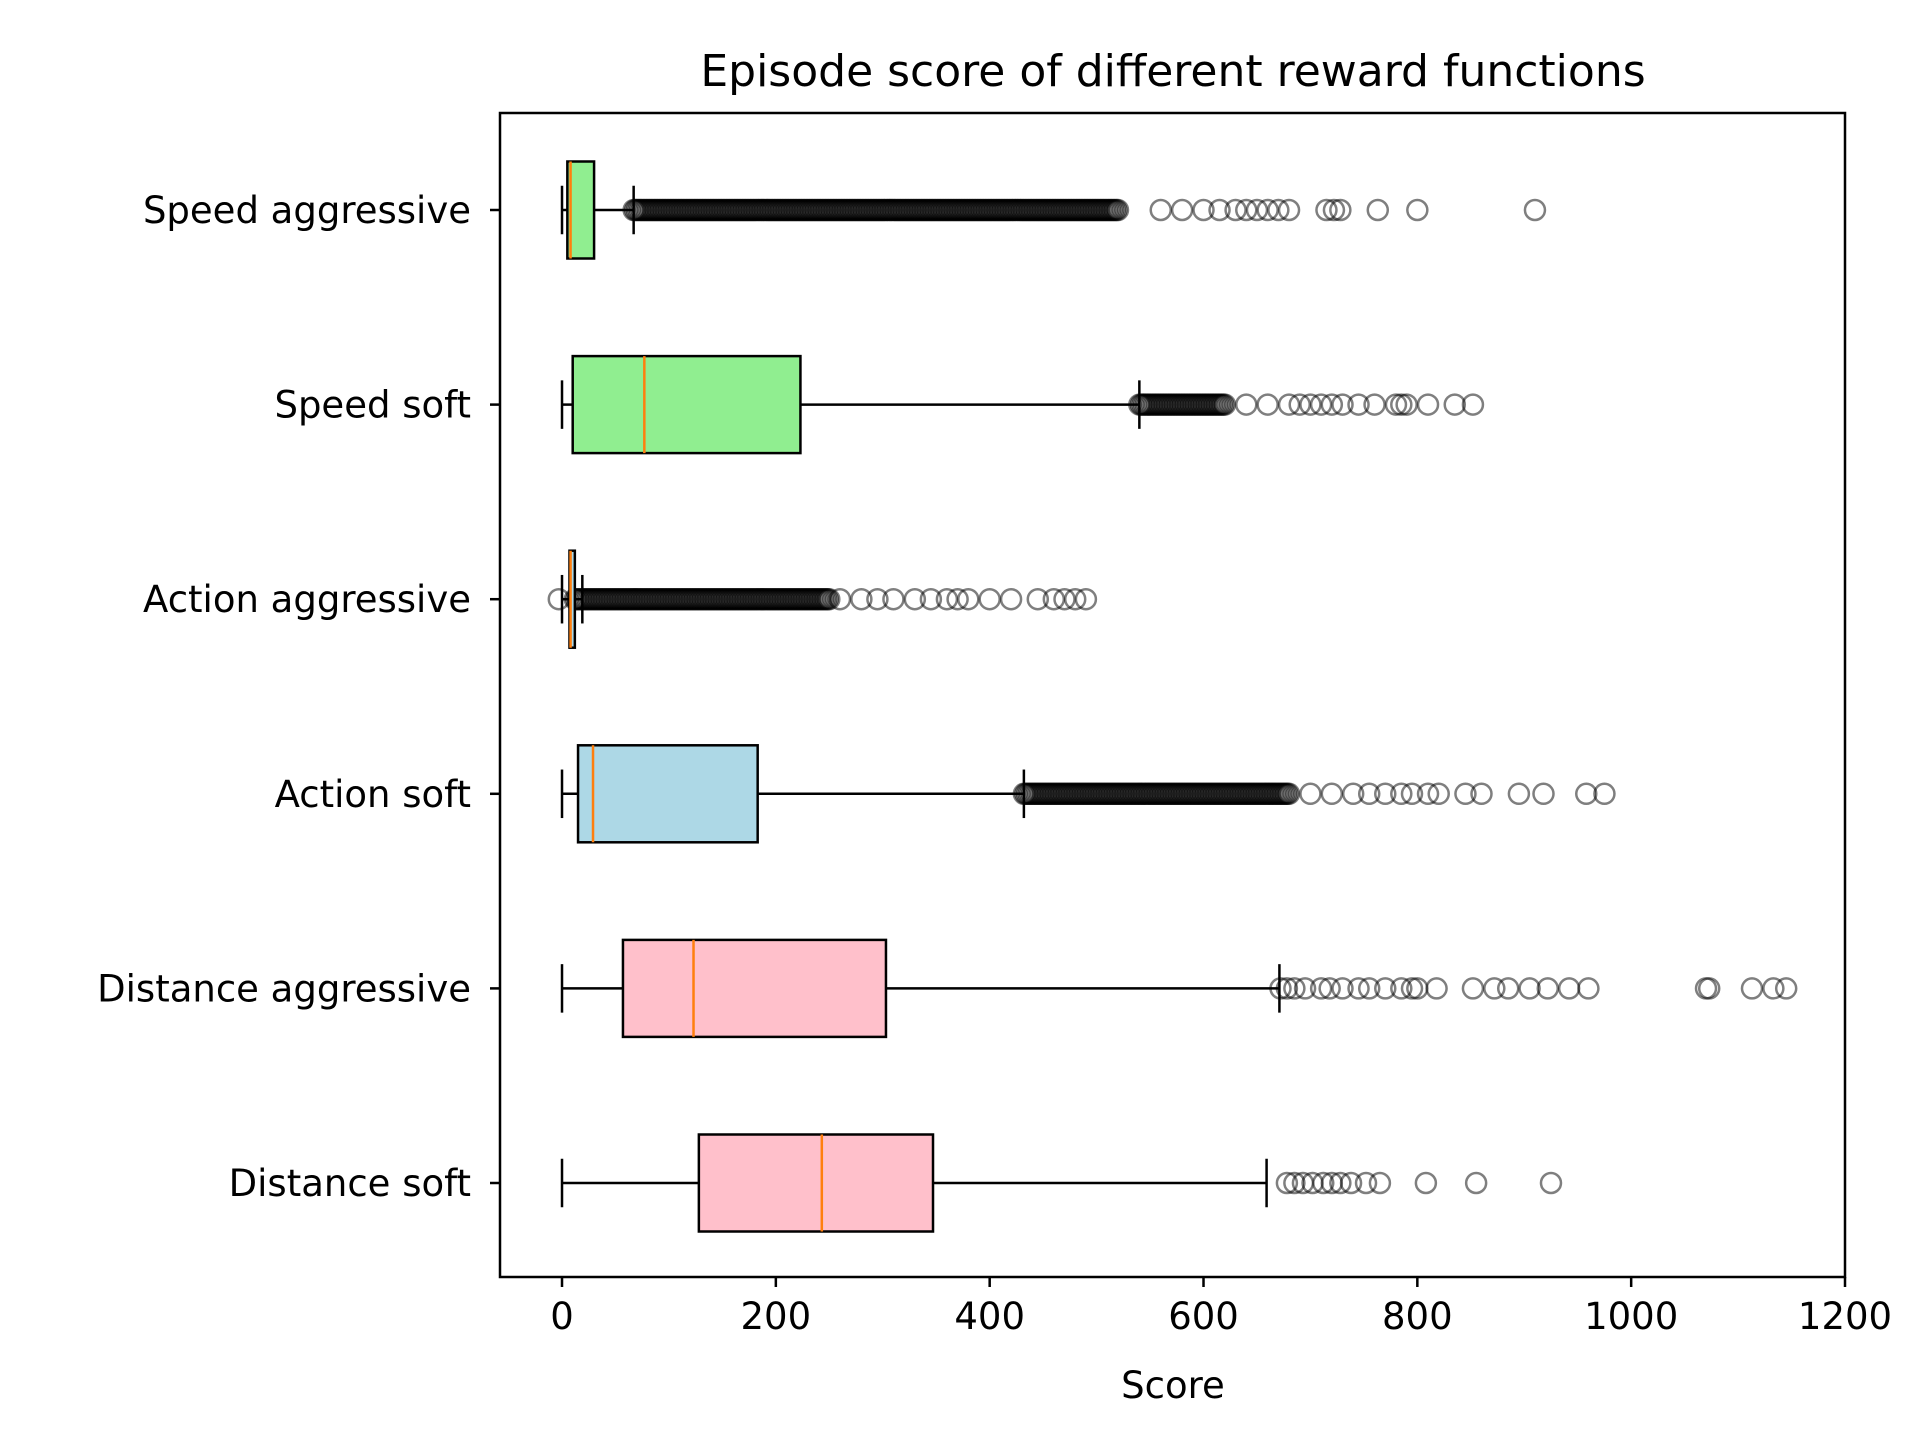  What do you see at coordinates (1221, 1307) in the screenshot?
I see `x-axis: 0 200 400 600 800 1000 1200` at bounding box center [1221, 1307].